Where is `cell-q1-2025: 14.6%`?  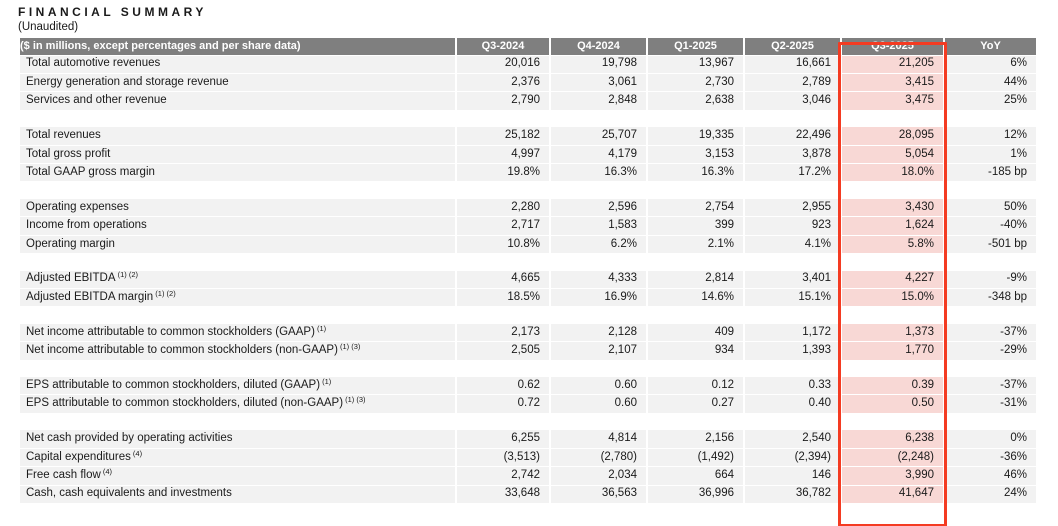 cell-q1-2025: 14.6% is located at coordinates (695, 297).